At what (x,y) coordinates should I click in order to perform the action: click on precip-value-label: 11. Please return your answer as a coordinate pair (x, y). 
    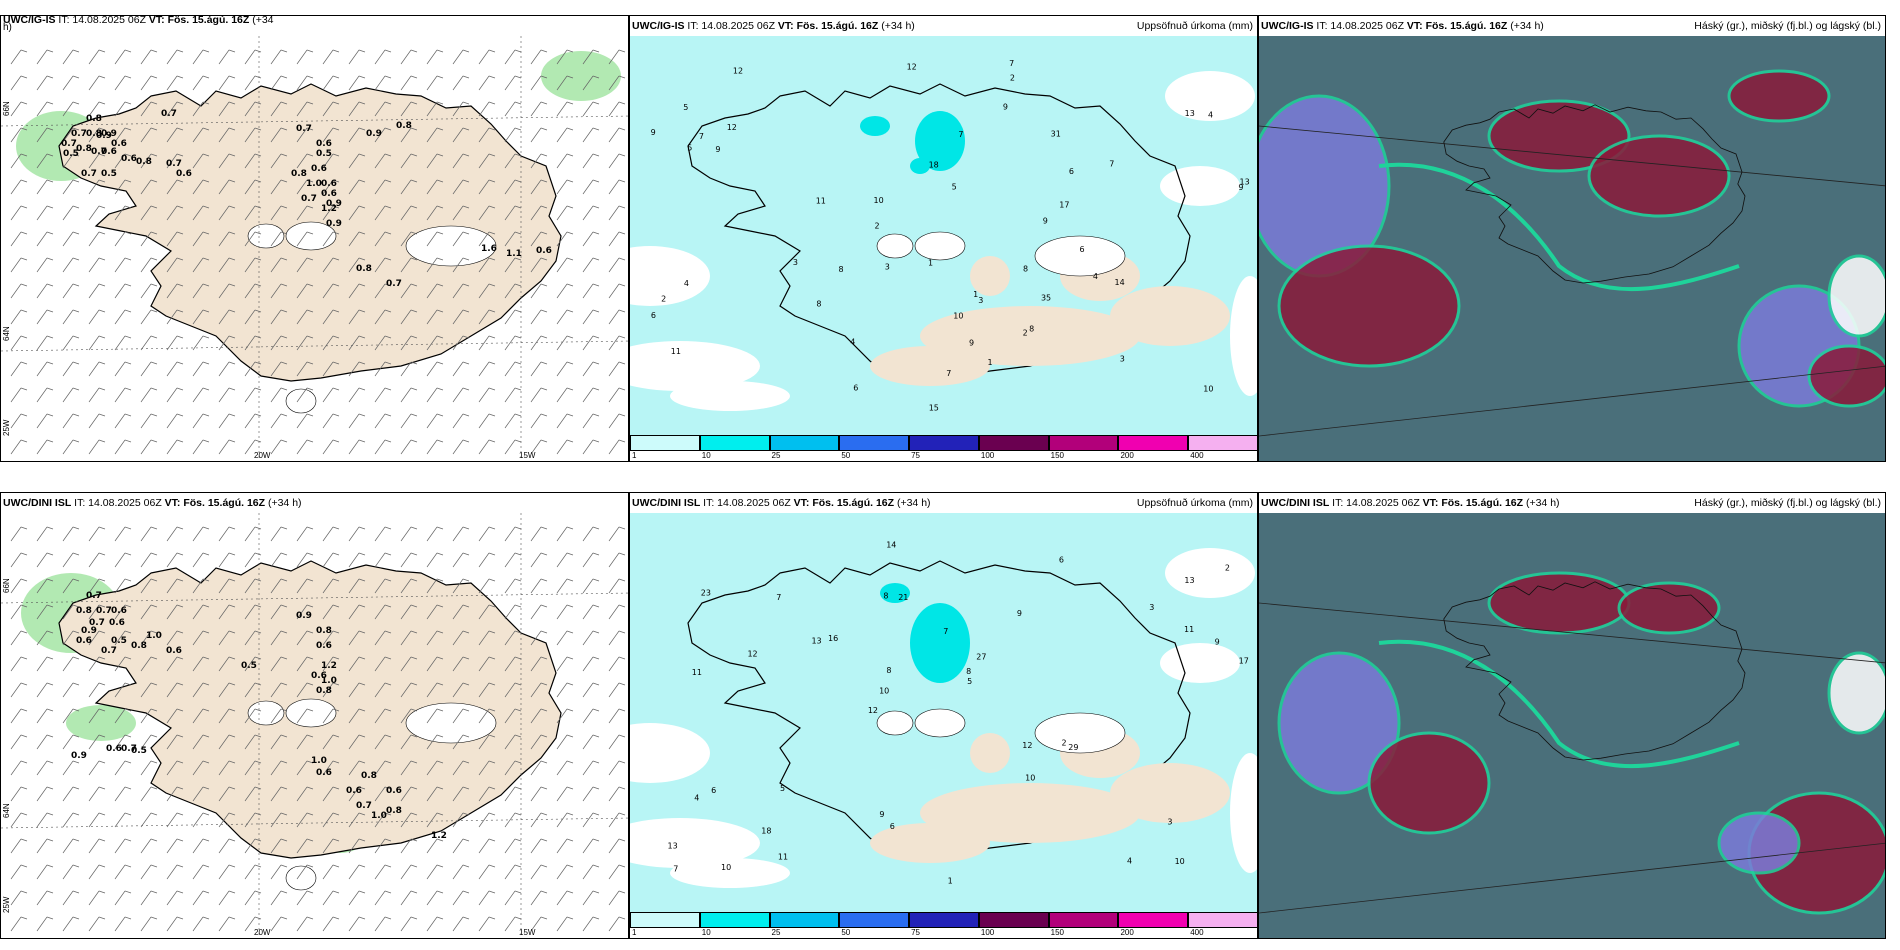
    Looking at the image, I should click on (676, 351).